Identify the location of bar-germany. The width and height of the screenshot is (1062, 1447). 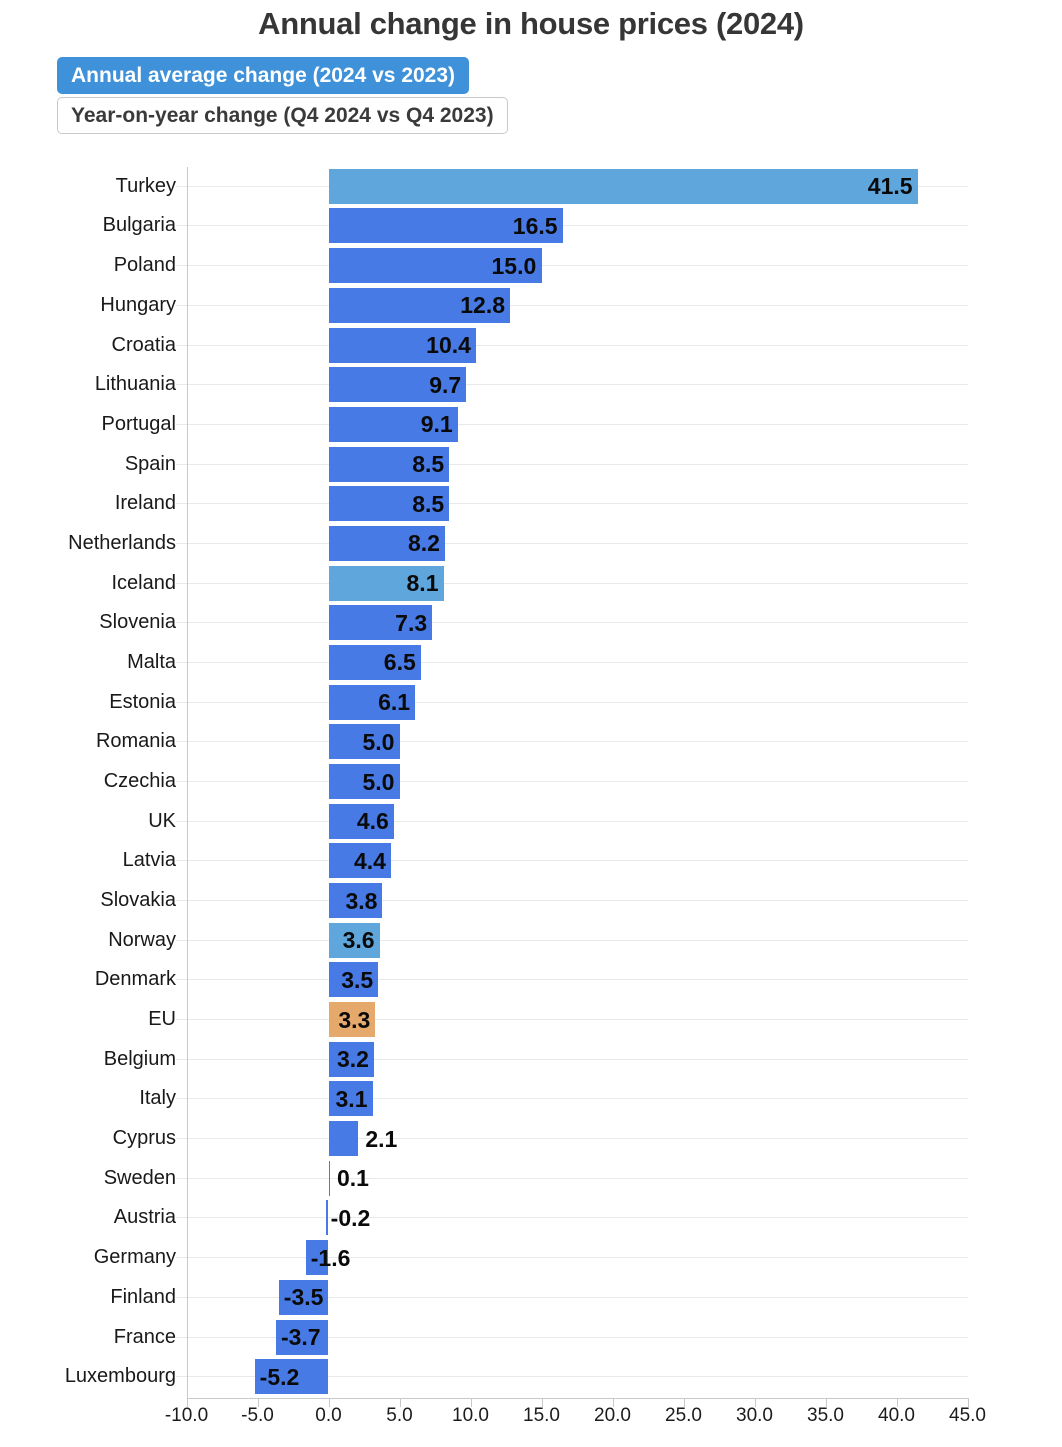
(317, 1258).